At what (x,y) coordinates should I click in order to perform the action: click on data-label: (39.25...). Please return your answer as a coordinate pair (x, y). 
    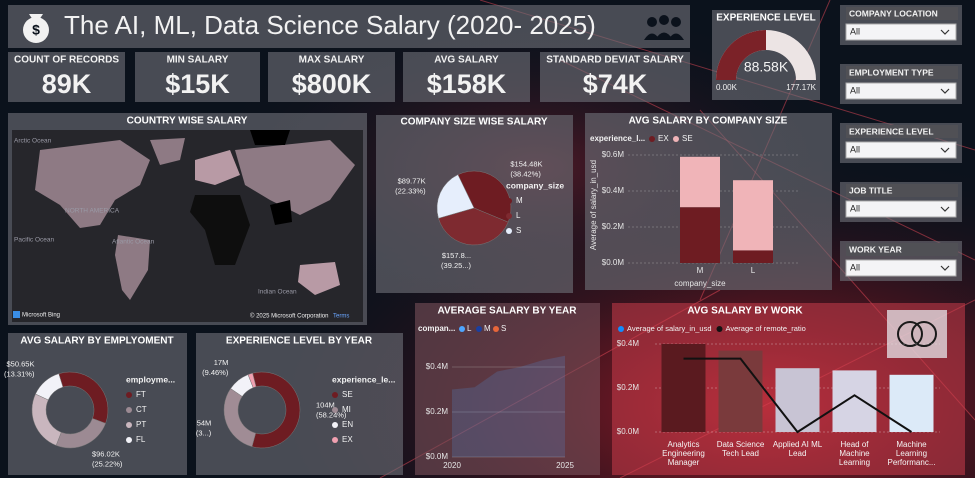
    Looking at the image, I should click on (456, 265).